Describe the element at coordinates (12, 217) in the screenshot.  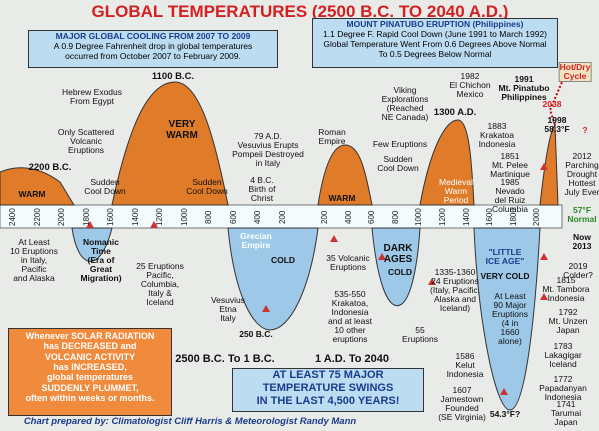
I see `x-tick-label: 2400` at that location.